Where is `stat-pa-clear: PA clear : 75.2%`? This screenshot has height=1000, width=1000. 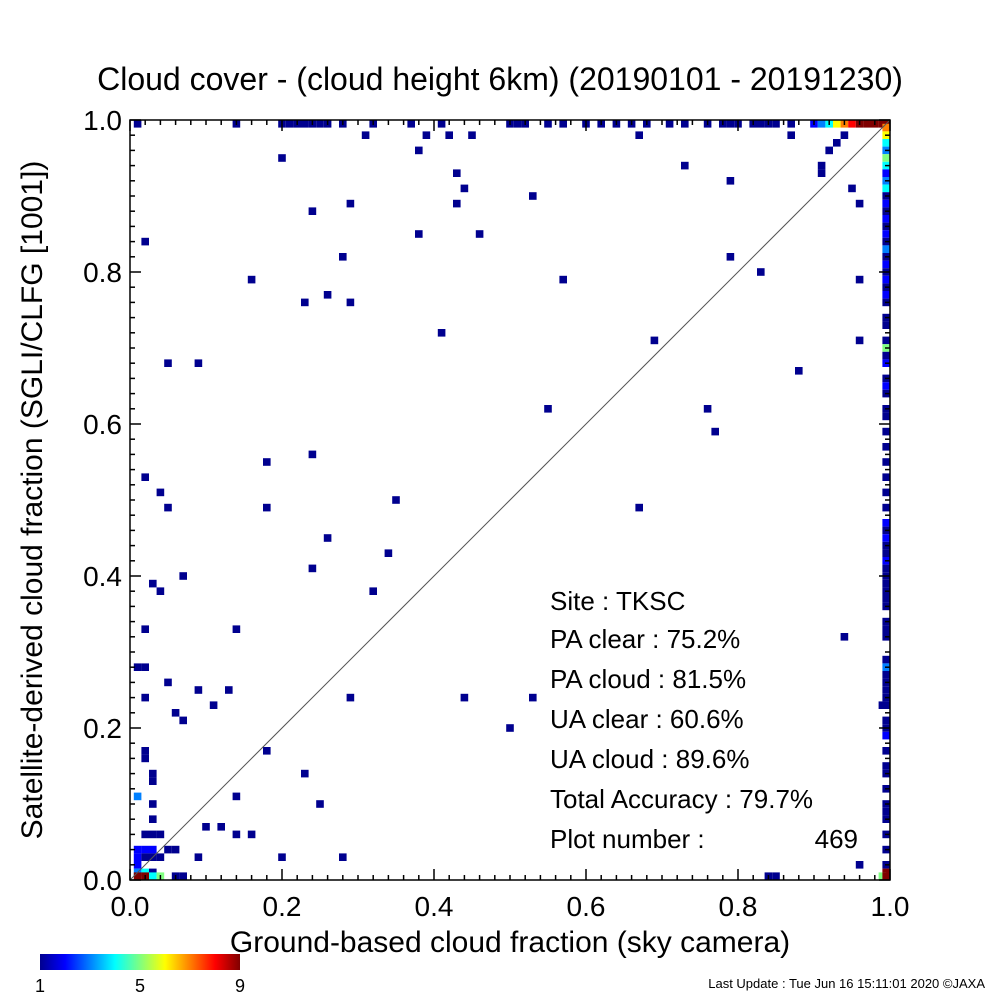
stat-pa-clear: PA clear : 75.2% is located at coordinates (645, 639).